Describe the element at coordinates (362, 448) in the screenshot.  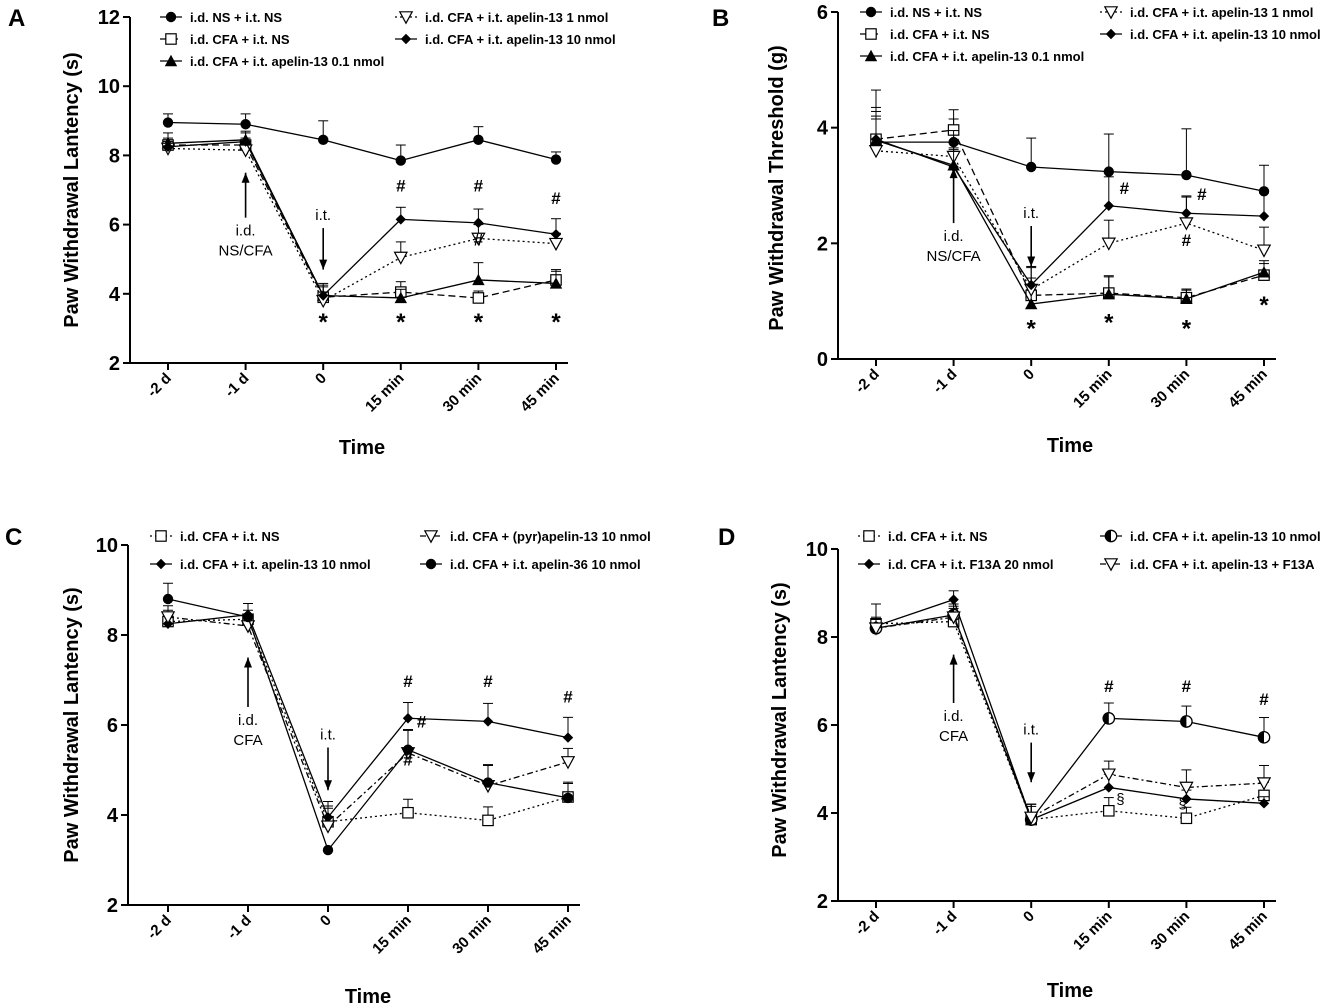
I see `x-axis-label-a: Time` at that location.